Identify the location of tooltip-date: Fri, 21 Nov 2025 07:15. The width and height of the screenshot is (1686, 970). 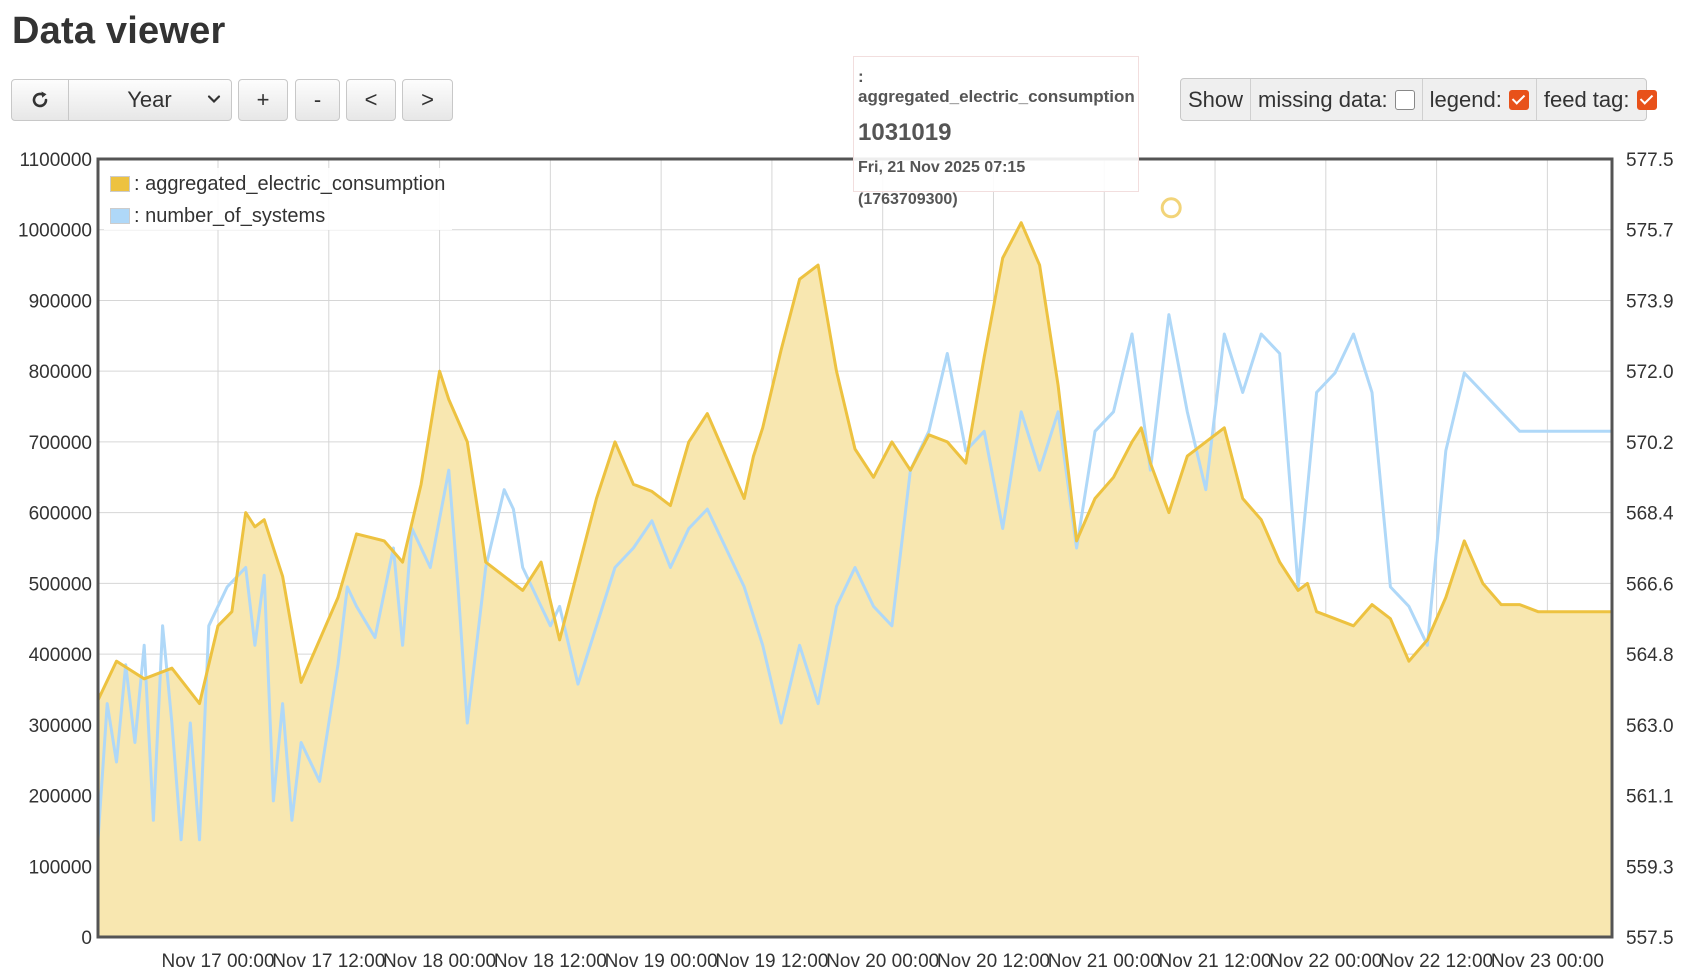
(942, 167).